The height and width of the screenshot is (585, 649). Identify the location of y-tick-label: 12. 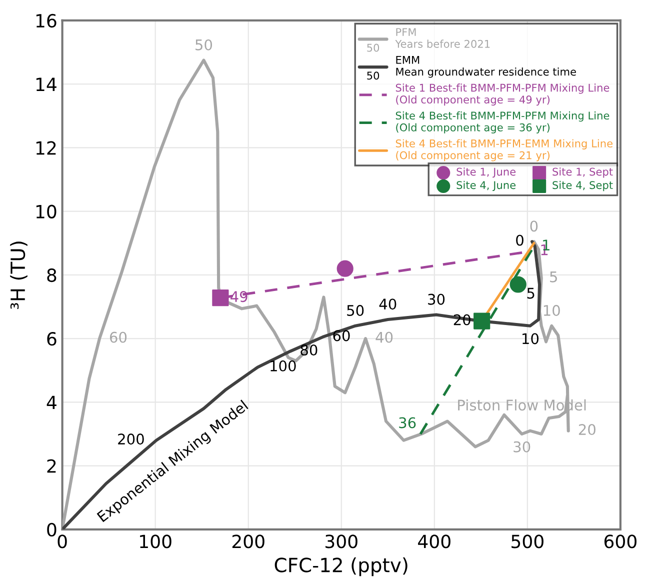
(46, 148).